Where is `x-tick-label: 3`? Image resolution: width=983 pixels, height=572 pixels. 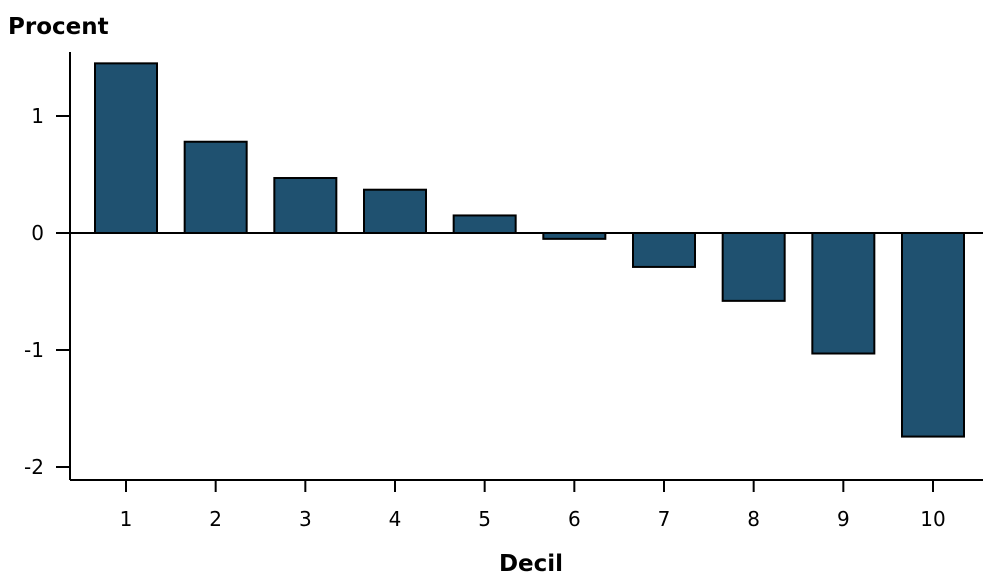 x-tick-label: 3 is located at coordinates (305, 519).